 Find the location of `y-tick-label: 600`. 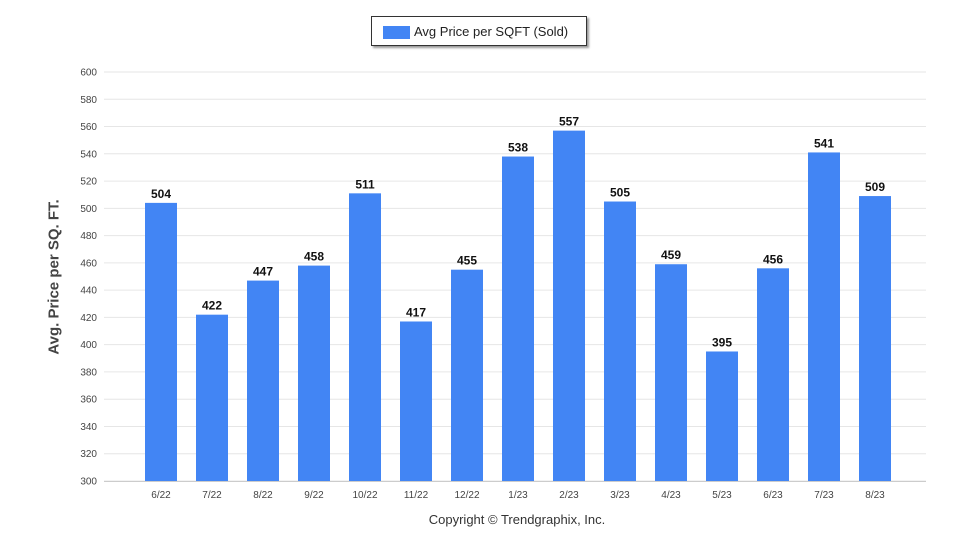

y-tick-label: 600 is located at coordinates (88, 73).